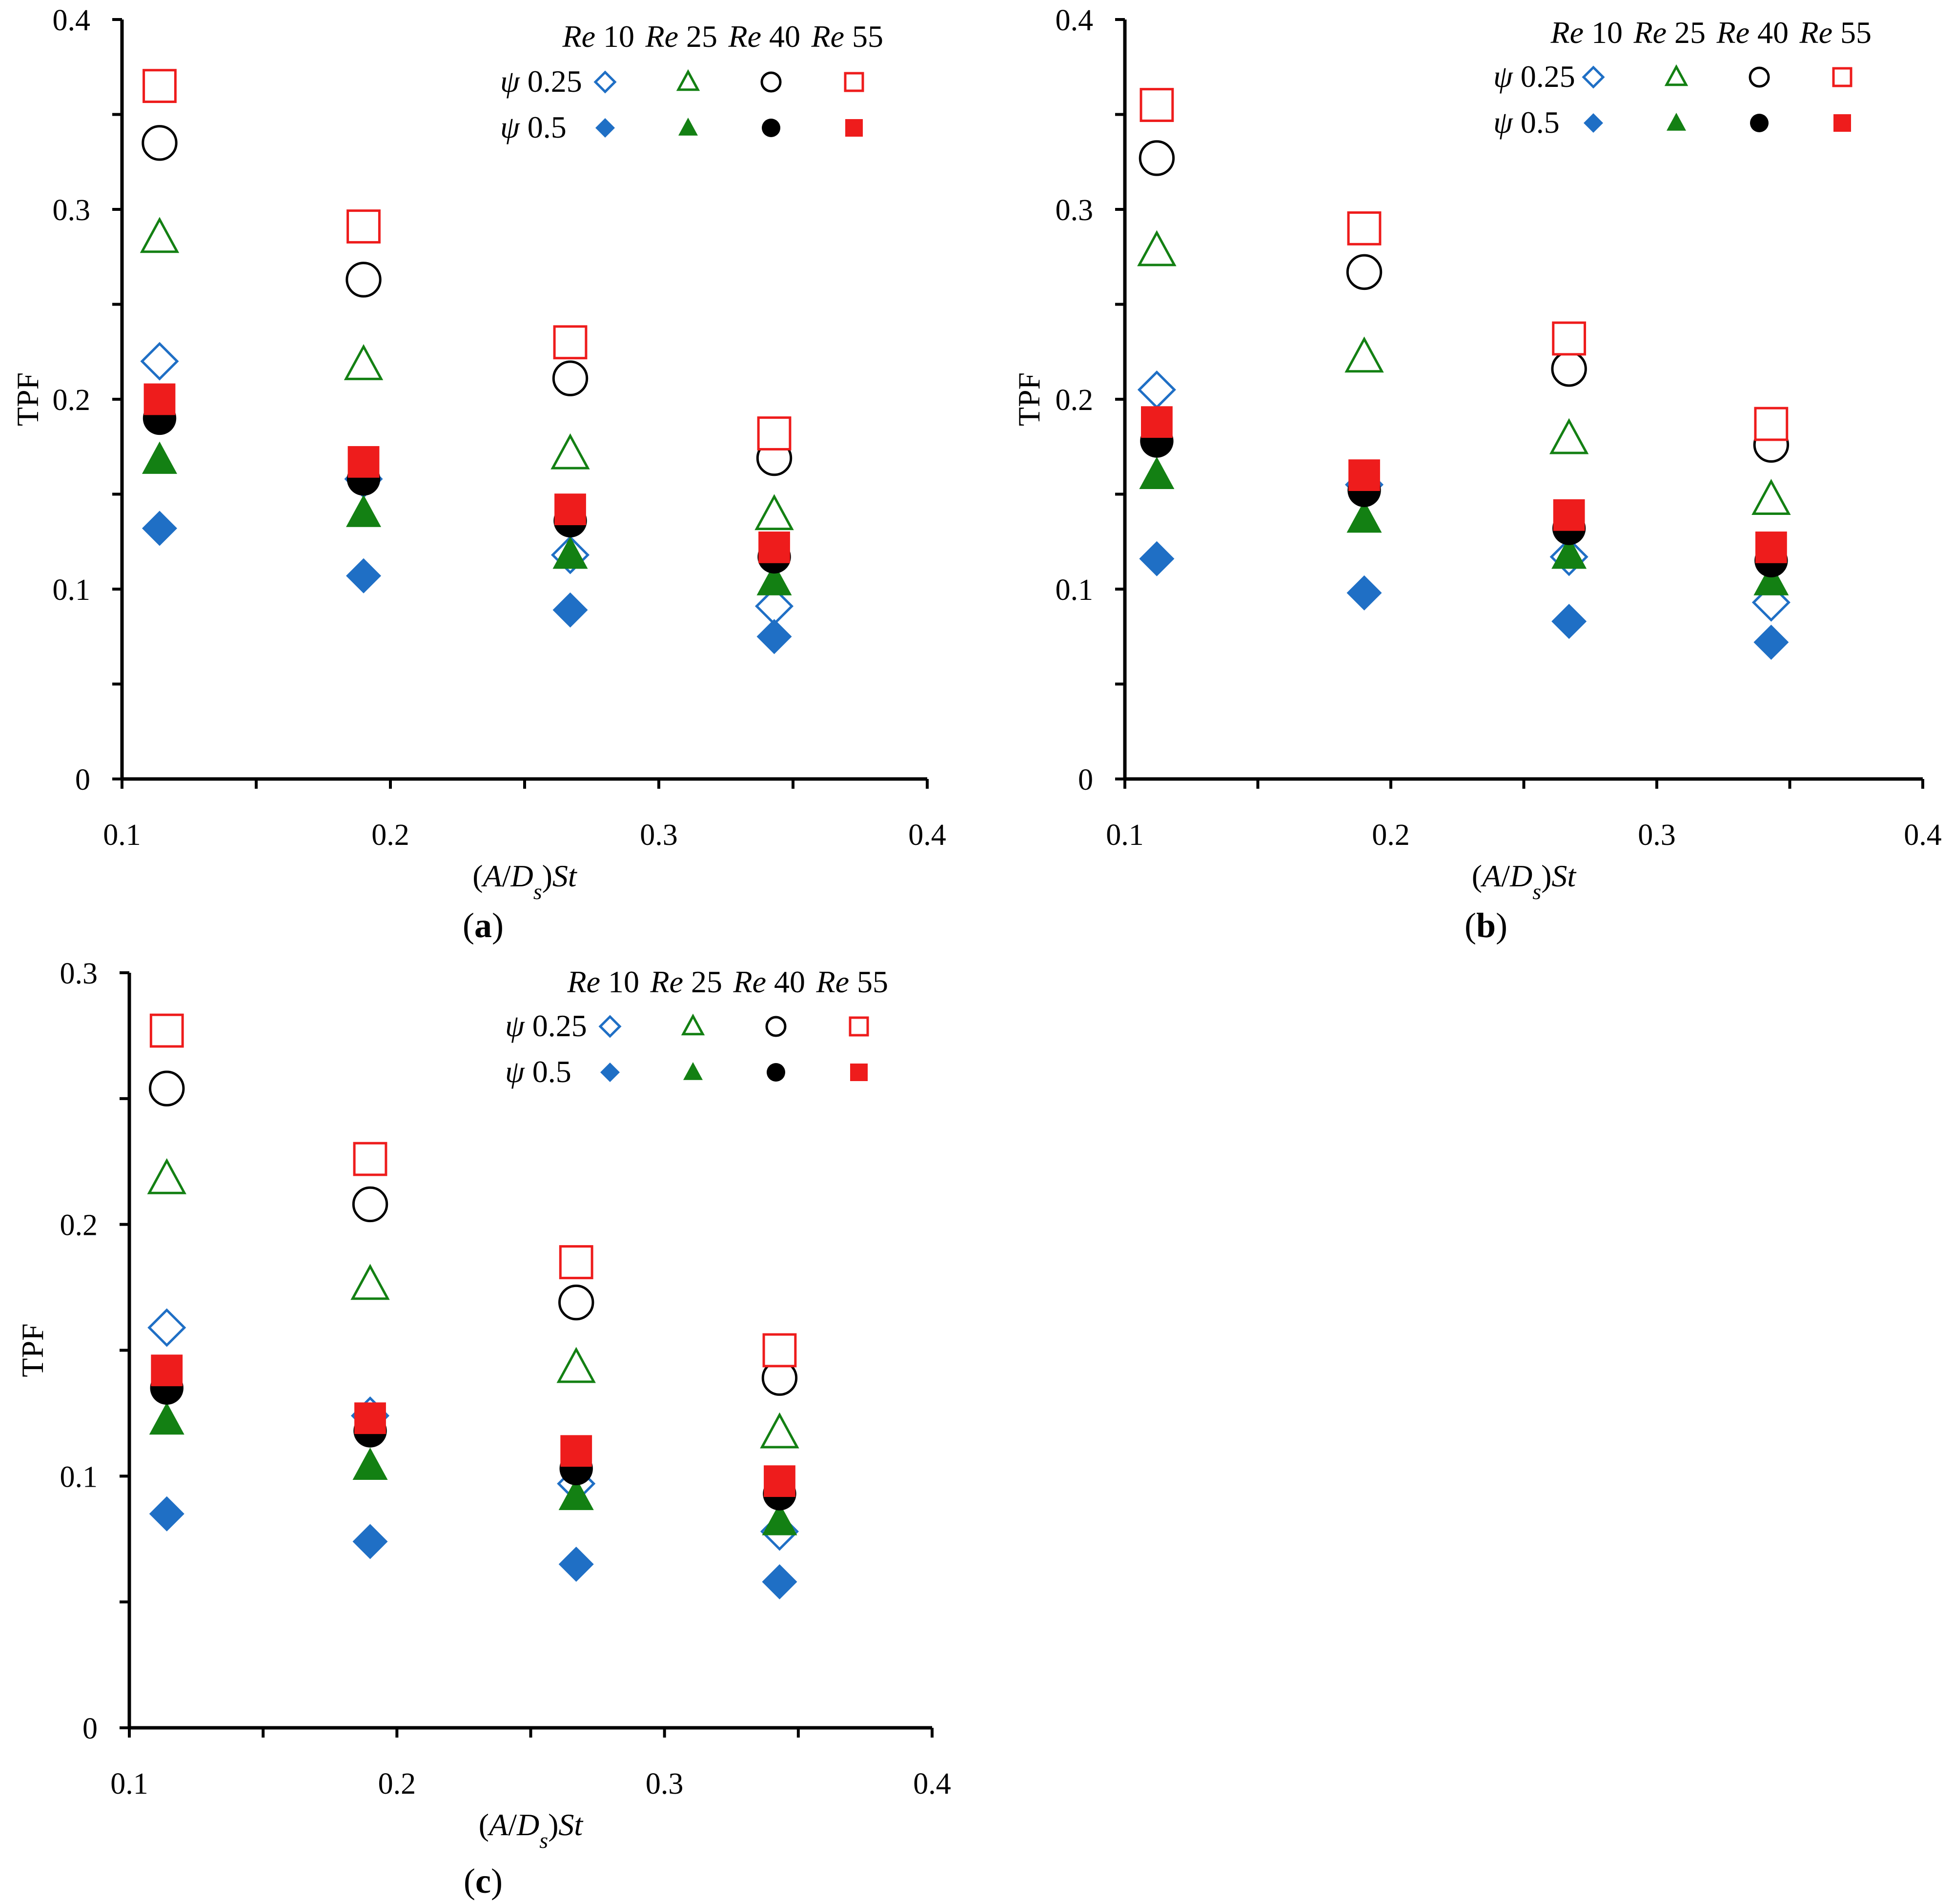 This screenshot has width=1954, height=1904. I want to click on y-tick-label: 0.1, so click(79, 1477).